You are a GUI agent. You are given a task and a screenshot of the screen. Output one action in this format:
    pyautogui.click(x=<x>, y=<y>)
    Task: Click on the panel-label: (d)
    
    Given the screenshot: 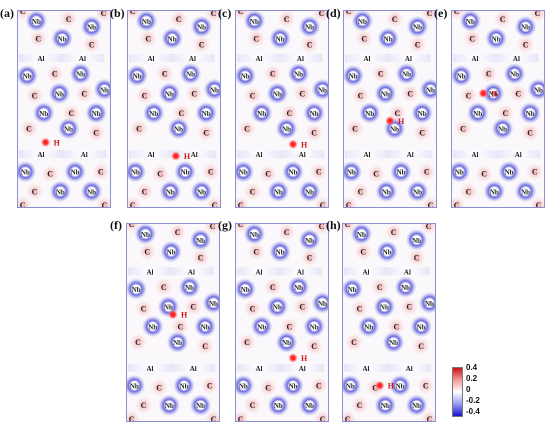 What is the action you would take?
    pyautogui.click(x=333, y=13)
    